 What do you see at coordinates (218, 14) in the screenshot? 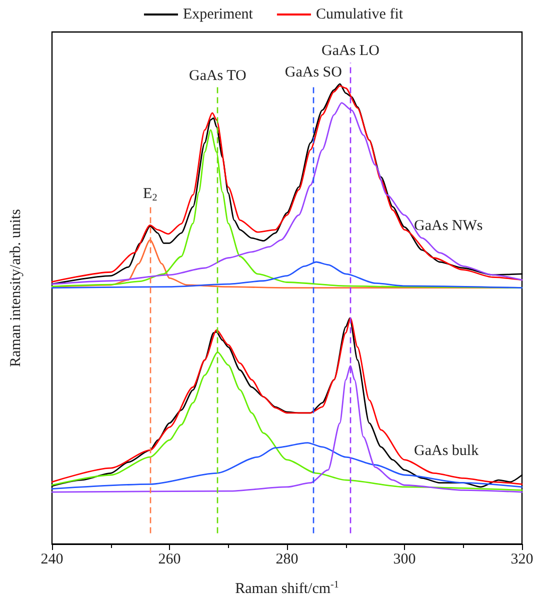
I see `legend-label: Experiment` at bounding box center [218, 14].